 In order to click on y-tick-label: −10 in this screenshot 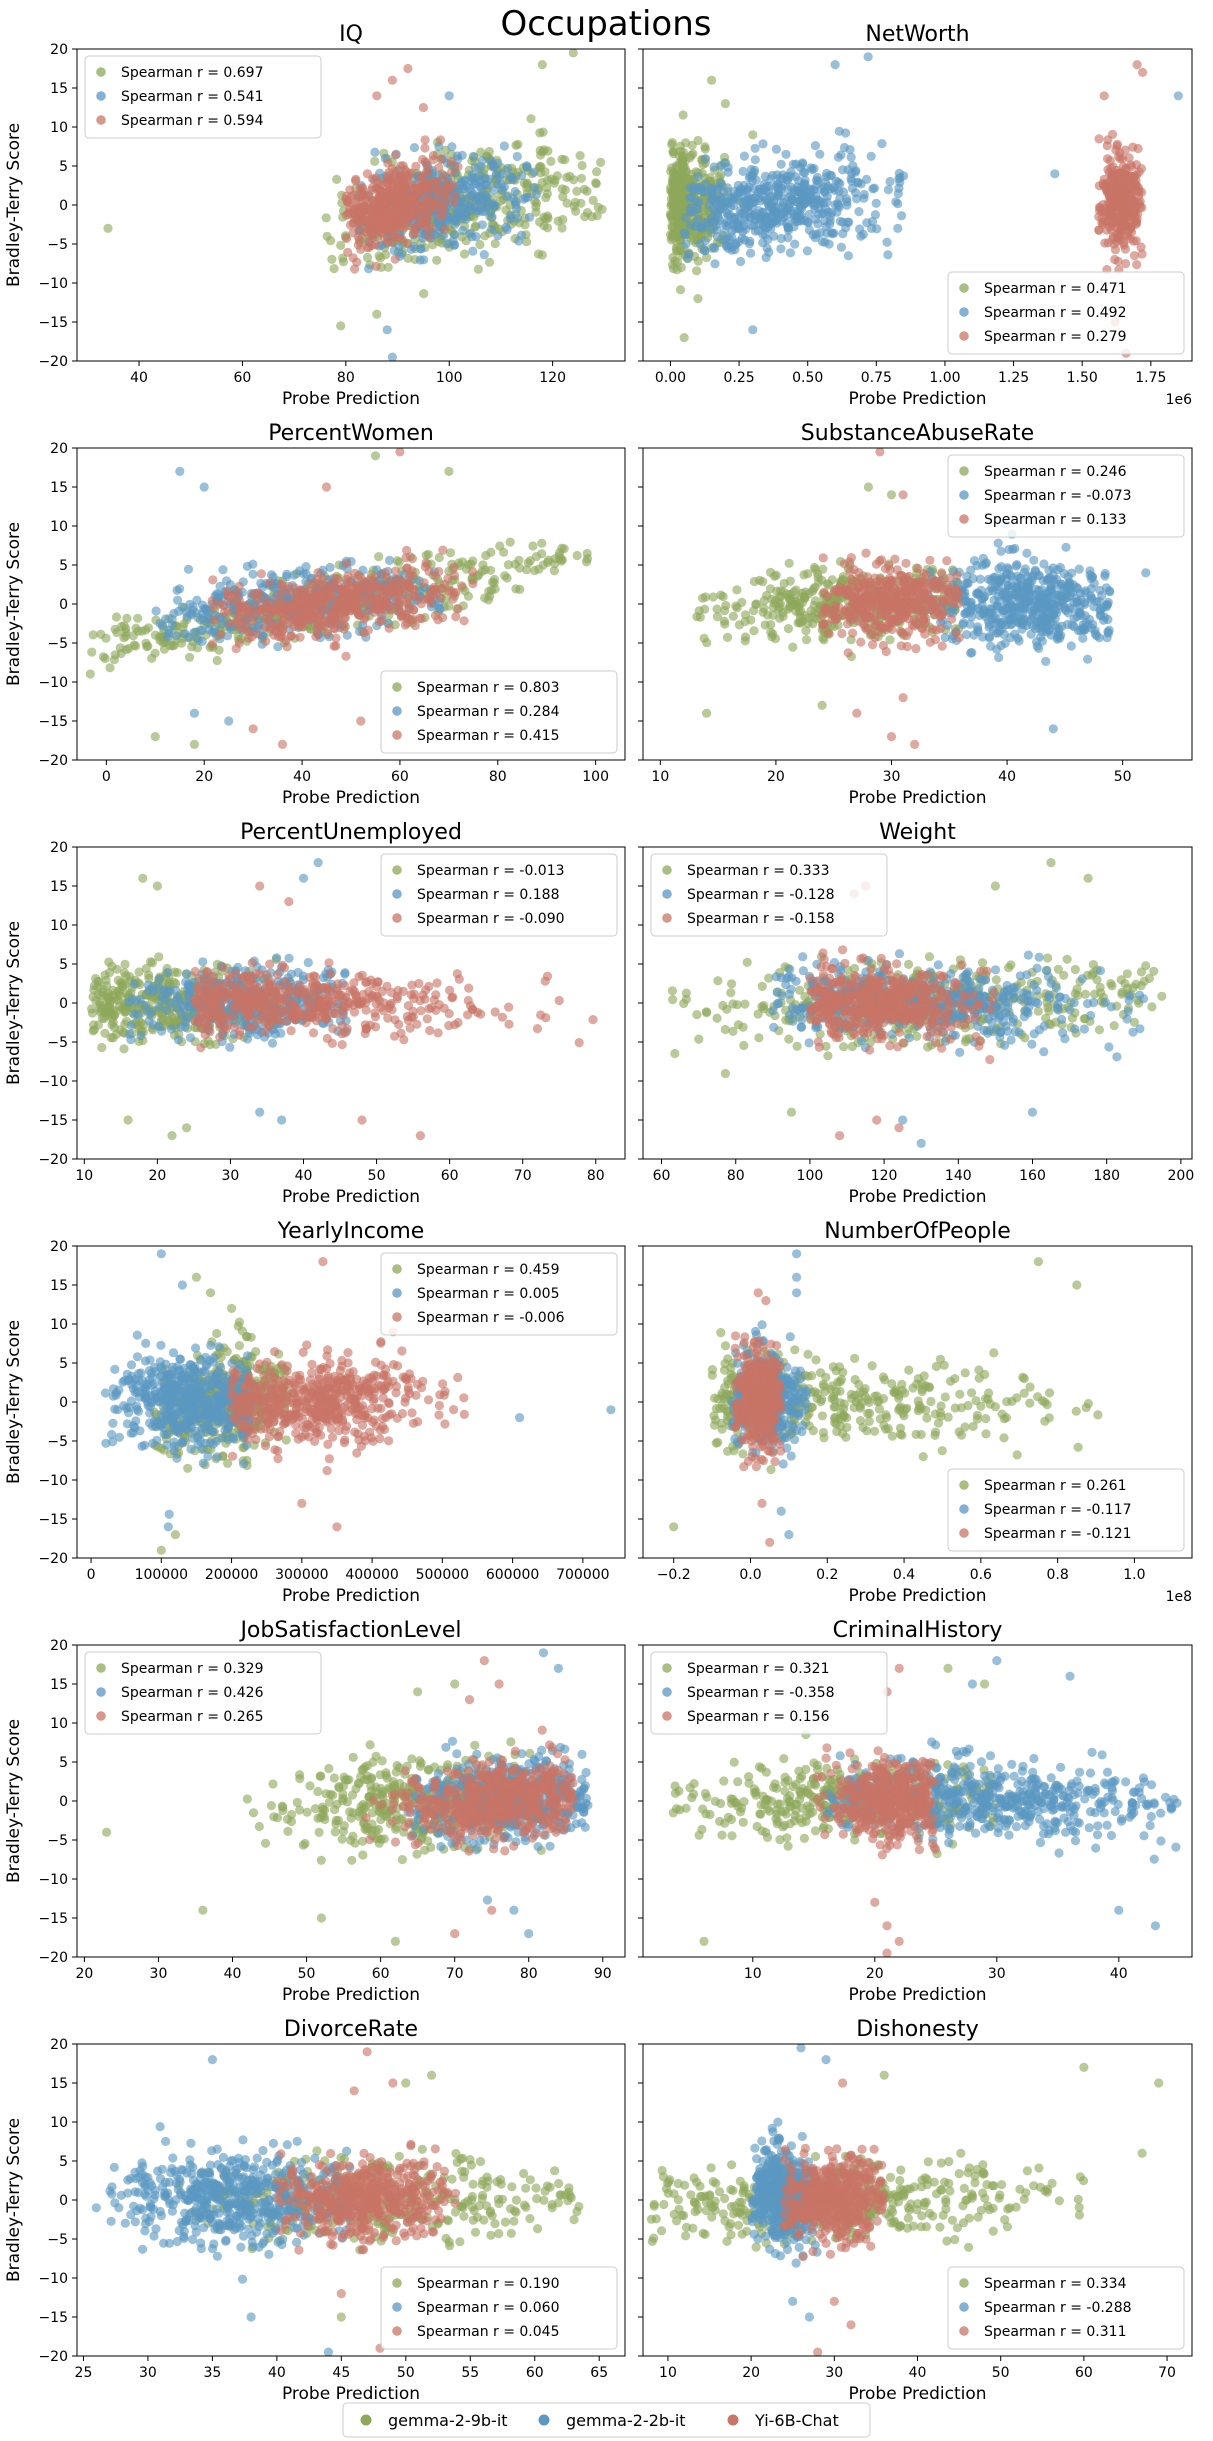, I will do `click(53, 284)`.